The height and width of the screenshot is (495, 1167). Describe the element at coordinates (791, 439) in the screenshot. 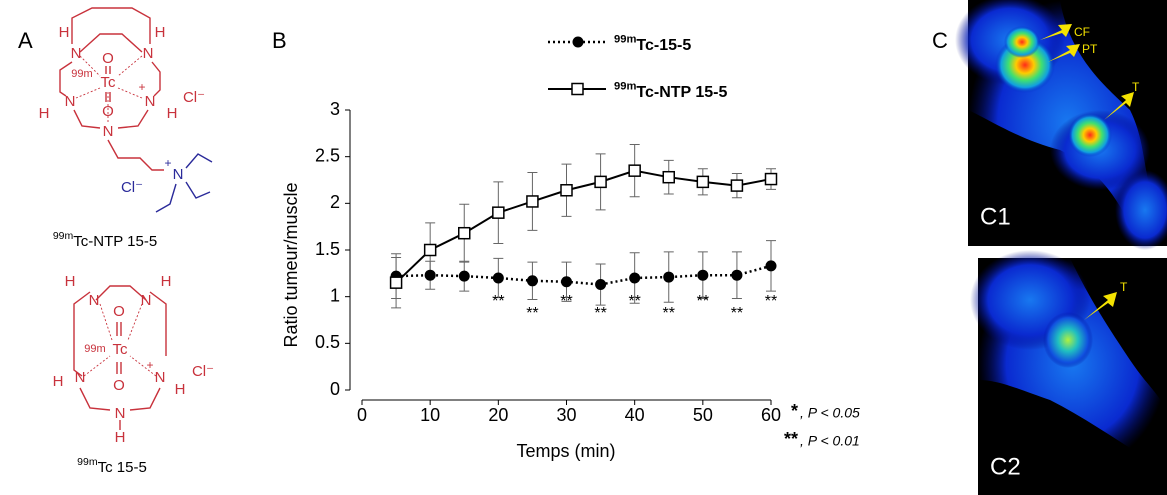

I see `note-symbol: **` at that location.